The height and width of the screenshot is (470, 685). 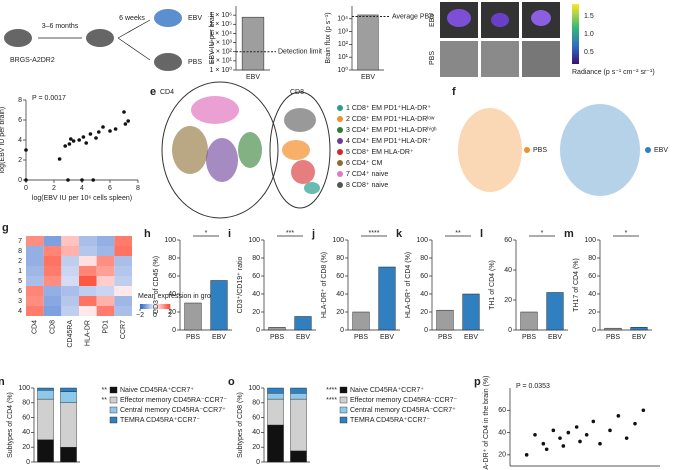 I want to click on column-label: CD8, so click(x=52, y=327).